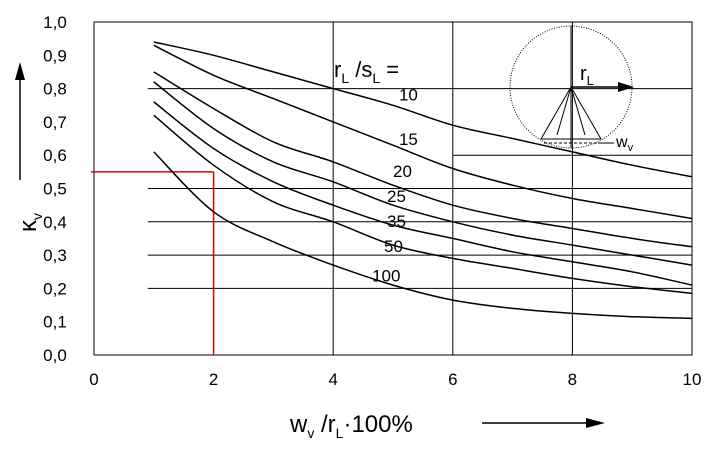 The height and width of the screenshot is (454, 720). Describe the element at coordinates (402, 171) in the screenshot. I see `curve-label-20: 20` at that location.